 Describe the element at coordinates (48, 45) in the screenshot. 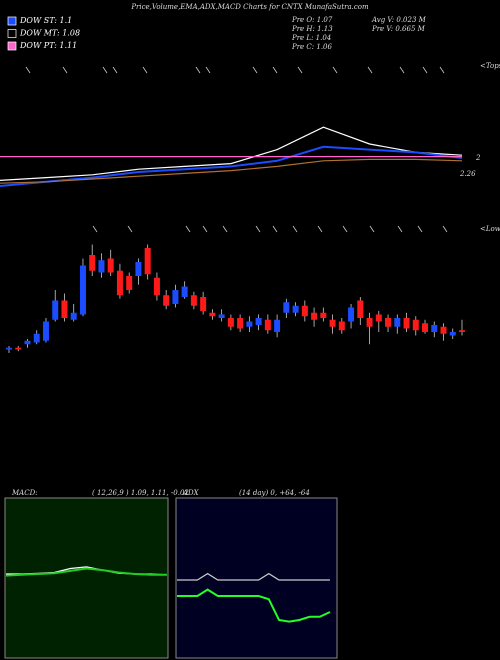

I see `legend-label: DOW PT: 1.11` at that location.